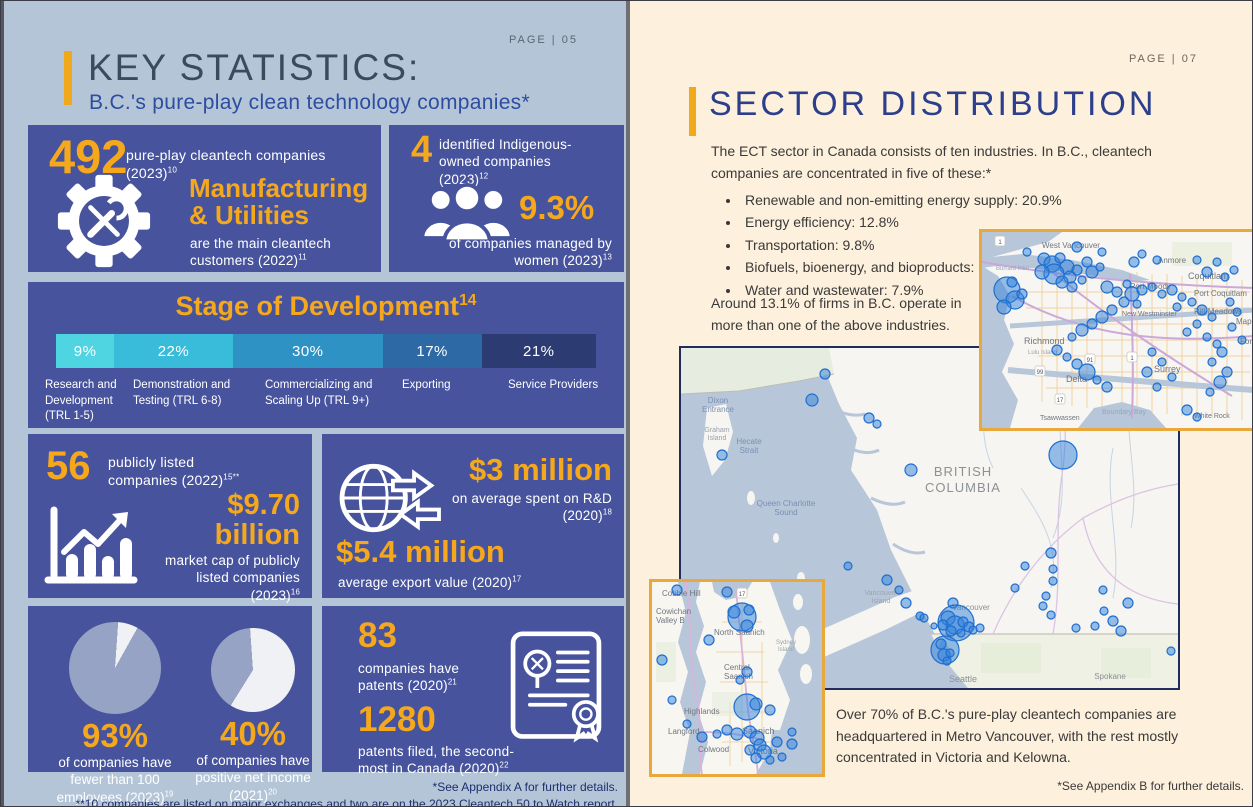  I want to click on patent-companies-count: 83, so click(377, 635).